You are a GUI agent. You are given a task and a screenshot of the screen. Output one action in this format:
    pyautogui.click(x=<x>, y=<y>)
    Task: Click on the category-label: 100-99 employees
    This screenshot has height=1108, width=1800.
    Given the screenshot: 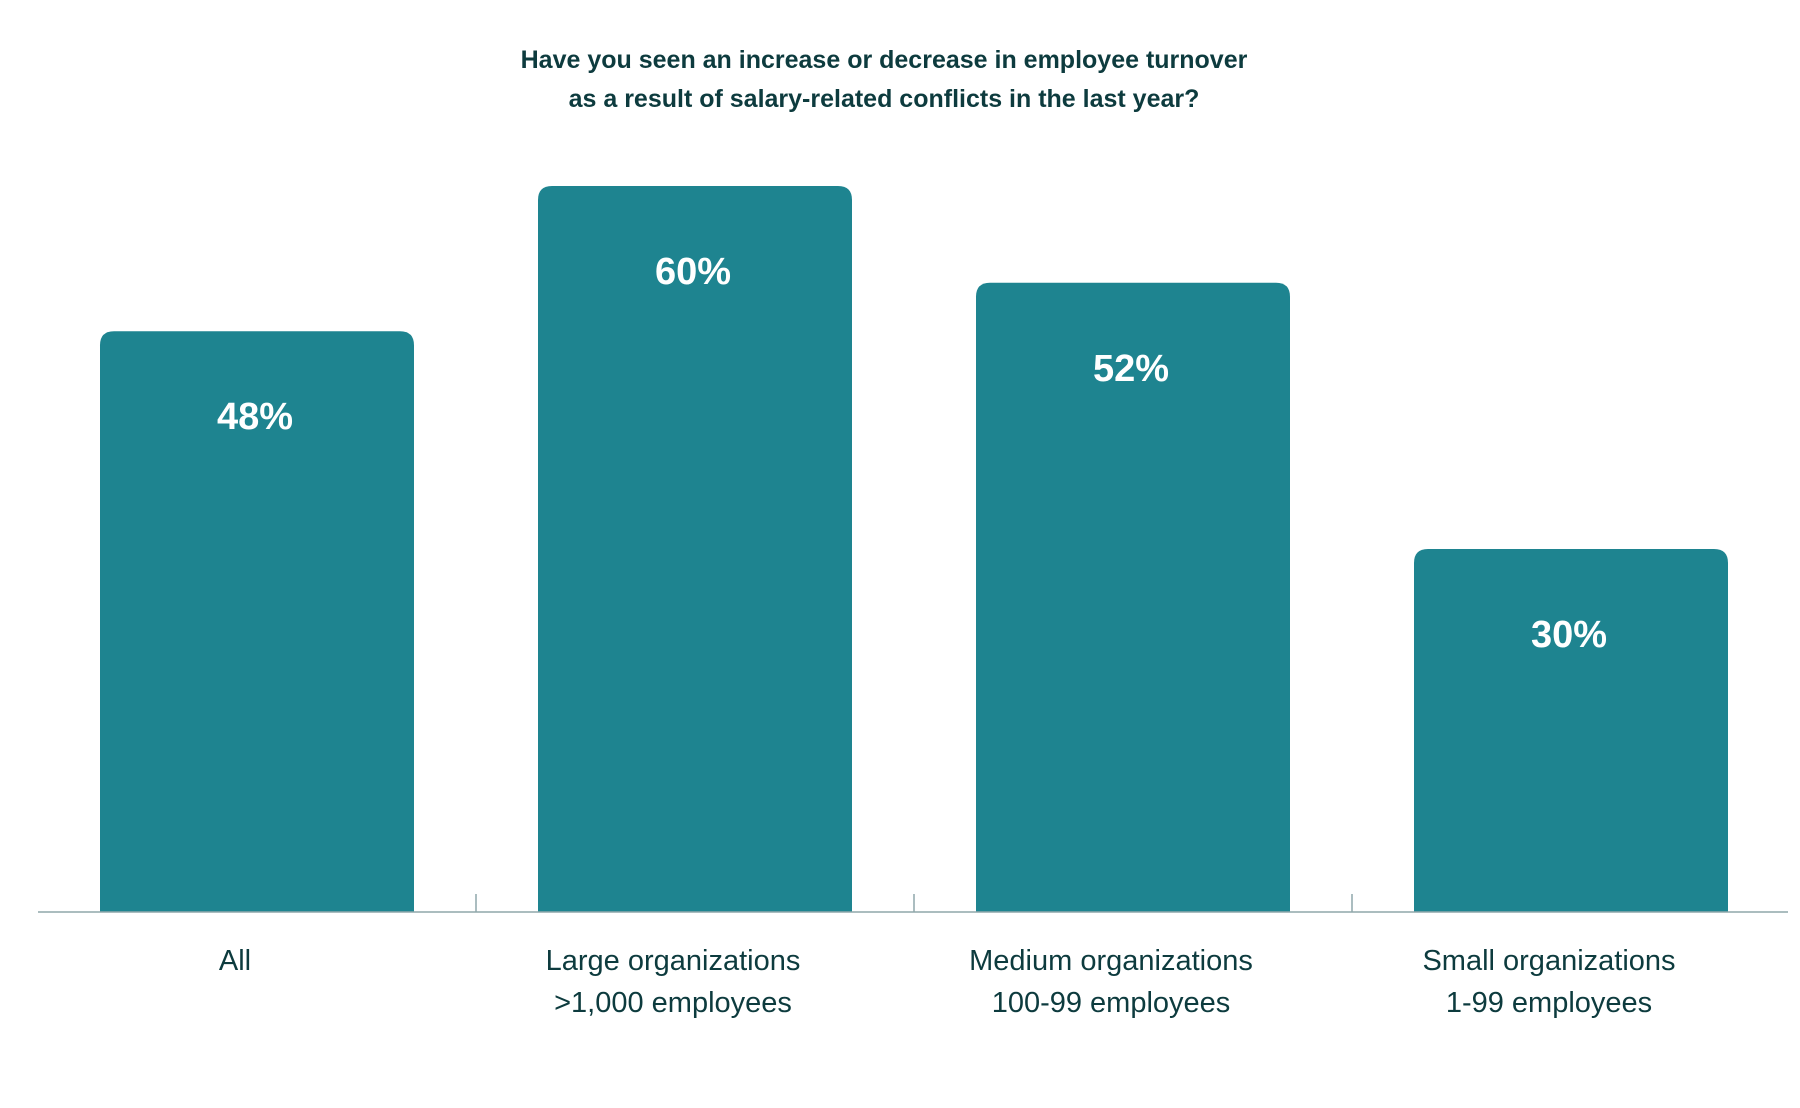 What is the action you would take?
    pyautogui.click(x=1111, y=1003)
    